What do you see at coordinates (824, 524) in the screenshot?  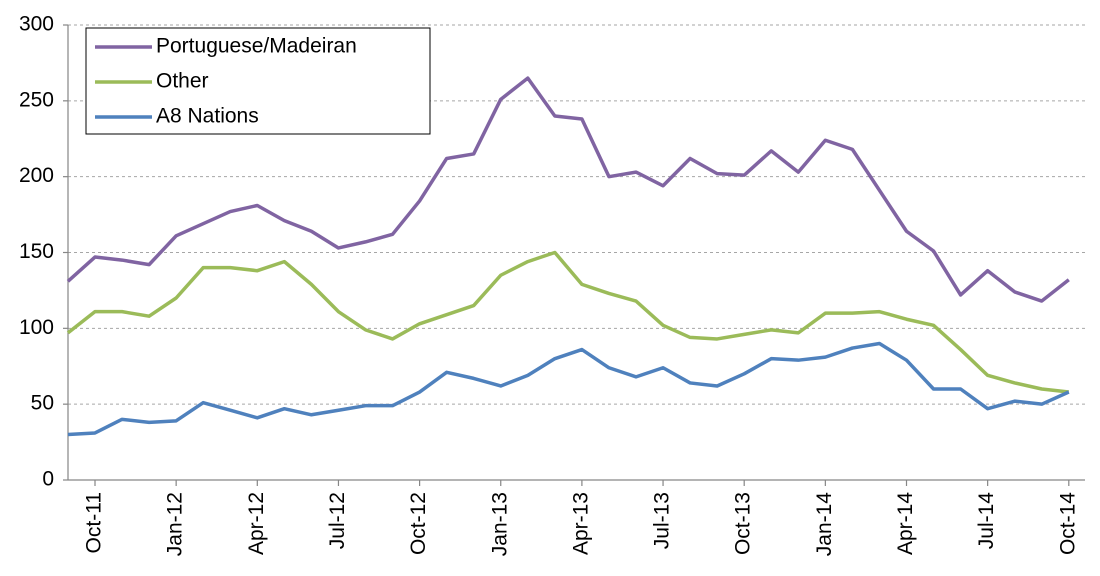 I see `x-tick-label: Jan-14` at bounding box center [824, 524].